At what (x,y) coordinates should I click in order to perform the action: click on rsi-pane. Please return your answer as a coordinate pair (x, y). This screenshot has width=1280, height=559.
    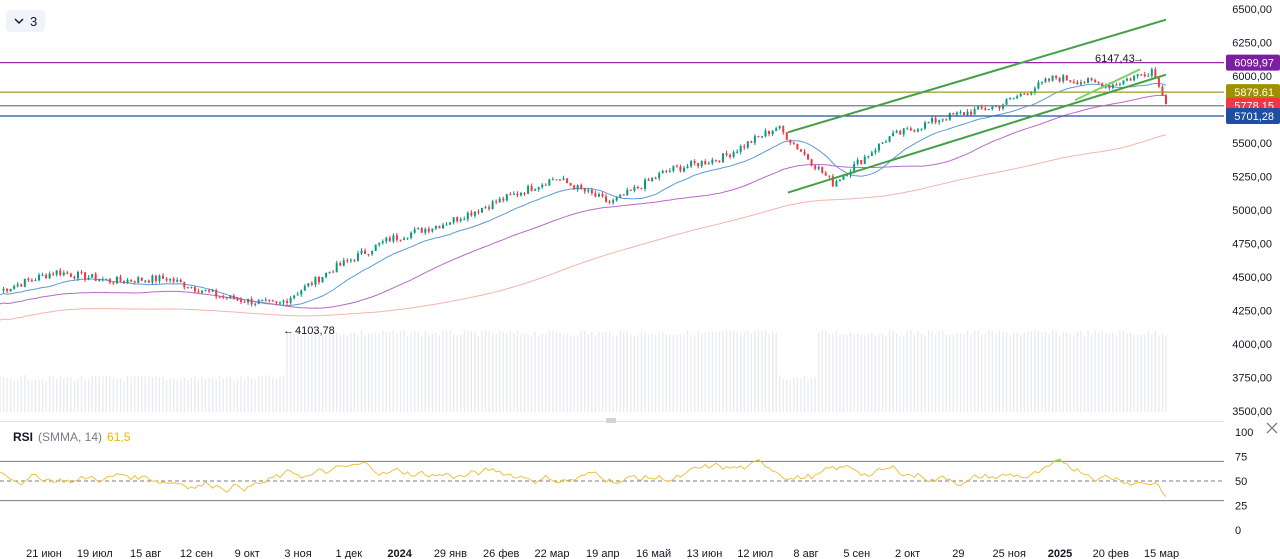
    Looking at the image, I should click on (612, 480).